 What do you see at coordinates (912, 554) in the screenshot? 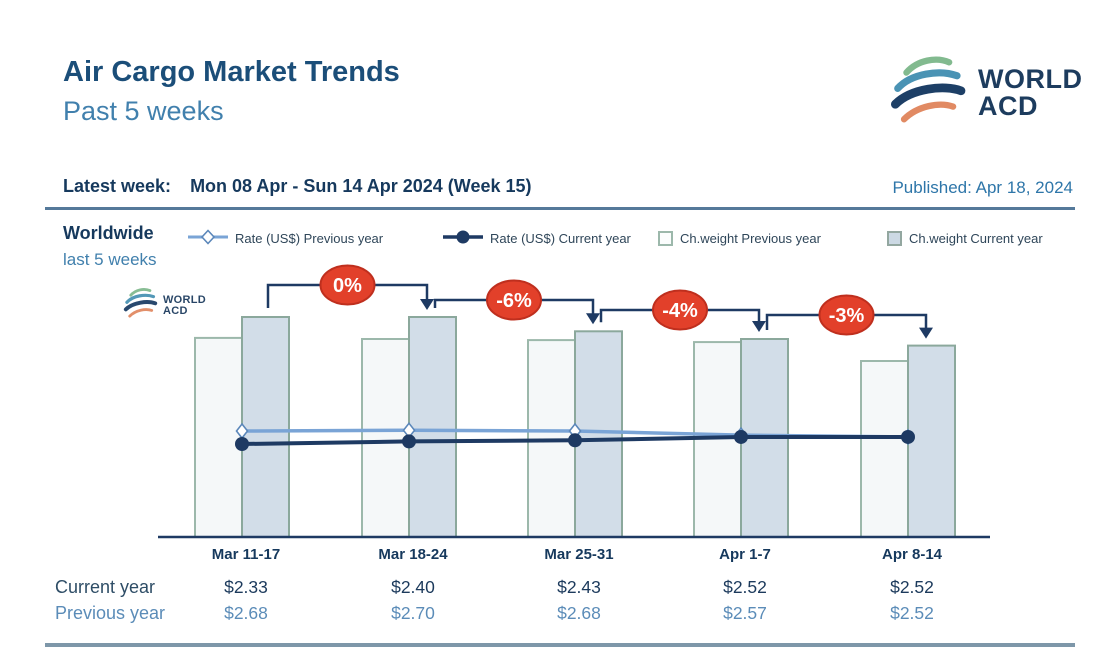
I see `week-label-4: Apr 8-14` at bounding box center [912, 554].